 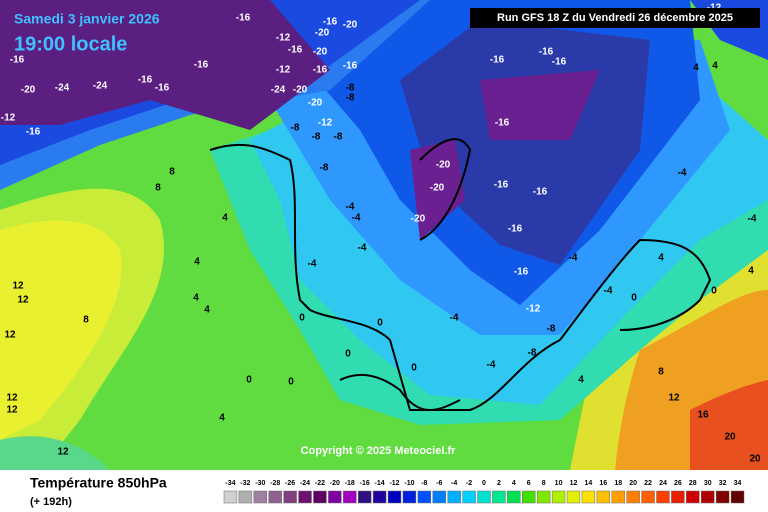 I want to click on scale-label: -32, so click(x=245, y=483).